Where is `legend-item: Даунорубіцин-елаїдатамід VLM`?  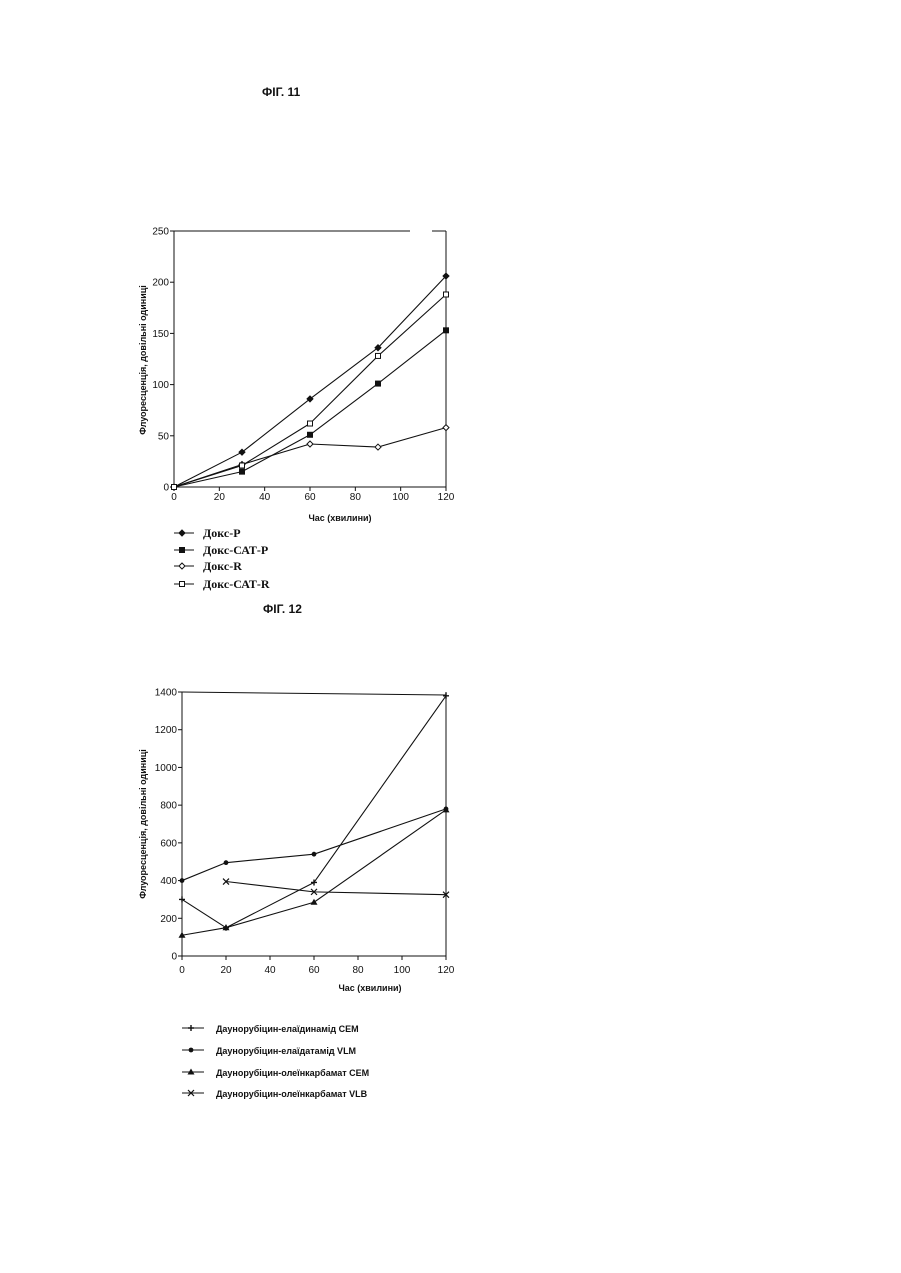 legend-item: Даунорубіцин-елаїдатамід VLM is located at coordinates (269, 1051).